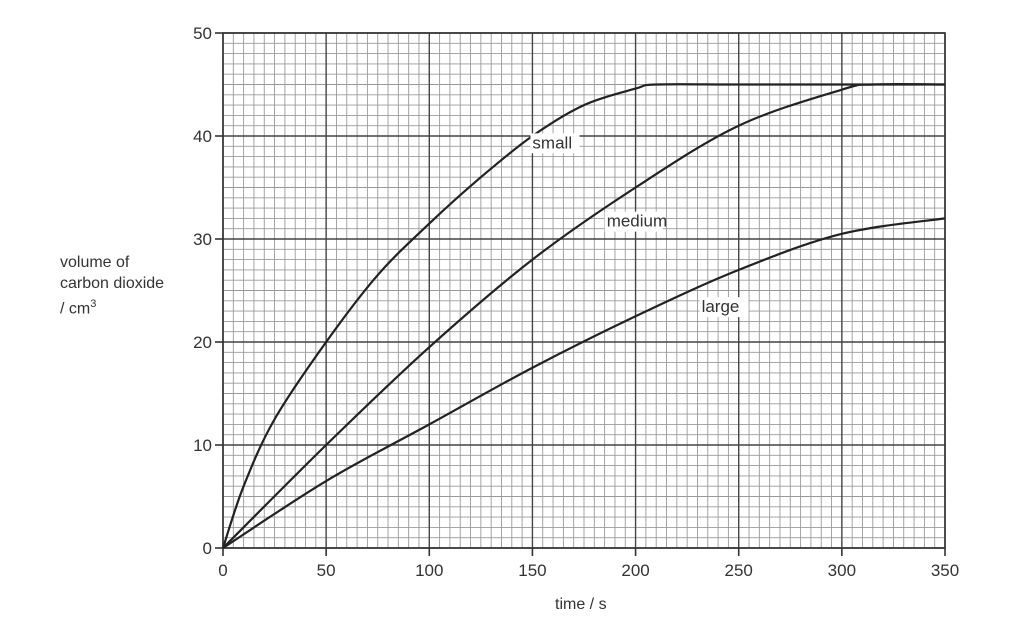  Describe the element at coordinates (202, 33) in the screenshot. I see `y-tick-label: 50` at that location.